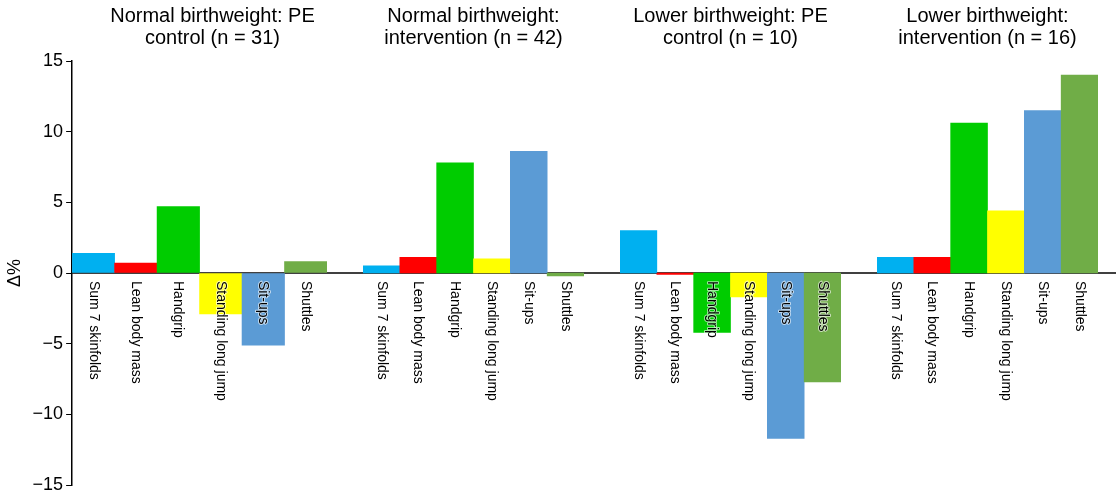 The image size is (1116, 497). What do you see at coordinates (987, 26) in the screenshot?
I see `chart-title: Lower birthweight: intervention (n = 16)` at bounding box center [987, 26].